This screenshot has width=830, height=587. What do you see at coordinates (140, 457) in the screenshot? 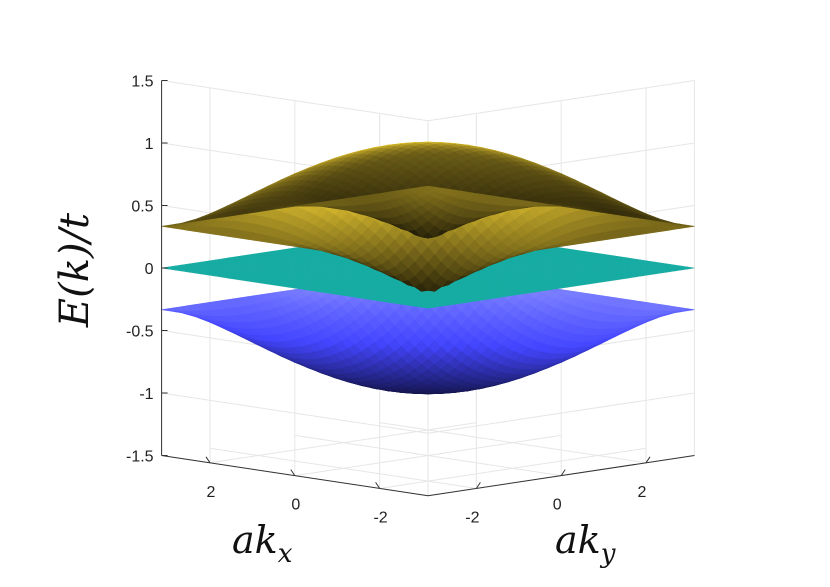
I see `z-tick-label: -1.5` at bounding box center [140, 457].